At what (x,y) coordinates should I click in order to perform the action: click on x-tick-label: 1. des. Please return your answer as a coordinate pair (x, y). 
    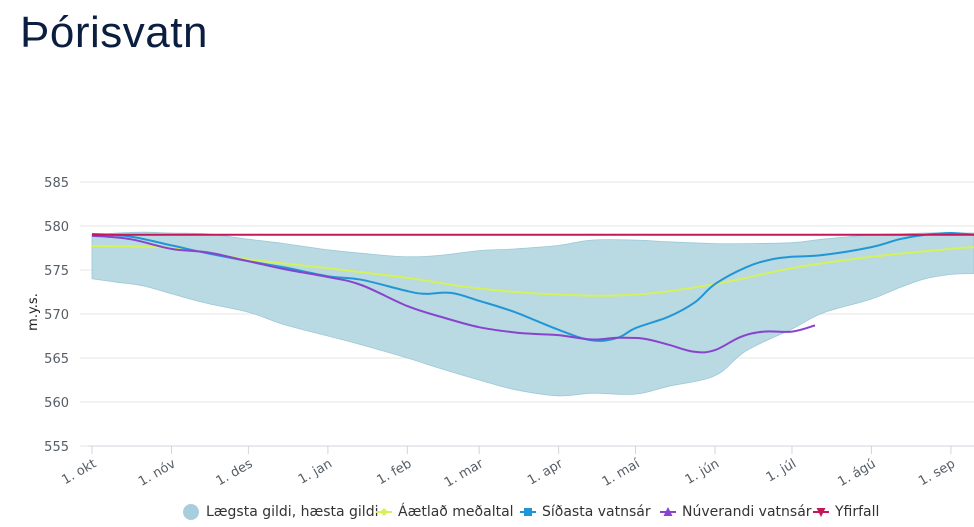
    Looking at the image, I should click on (235, 472).